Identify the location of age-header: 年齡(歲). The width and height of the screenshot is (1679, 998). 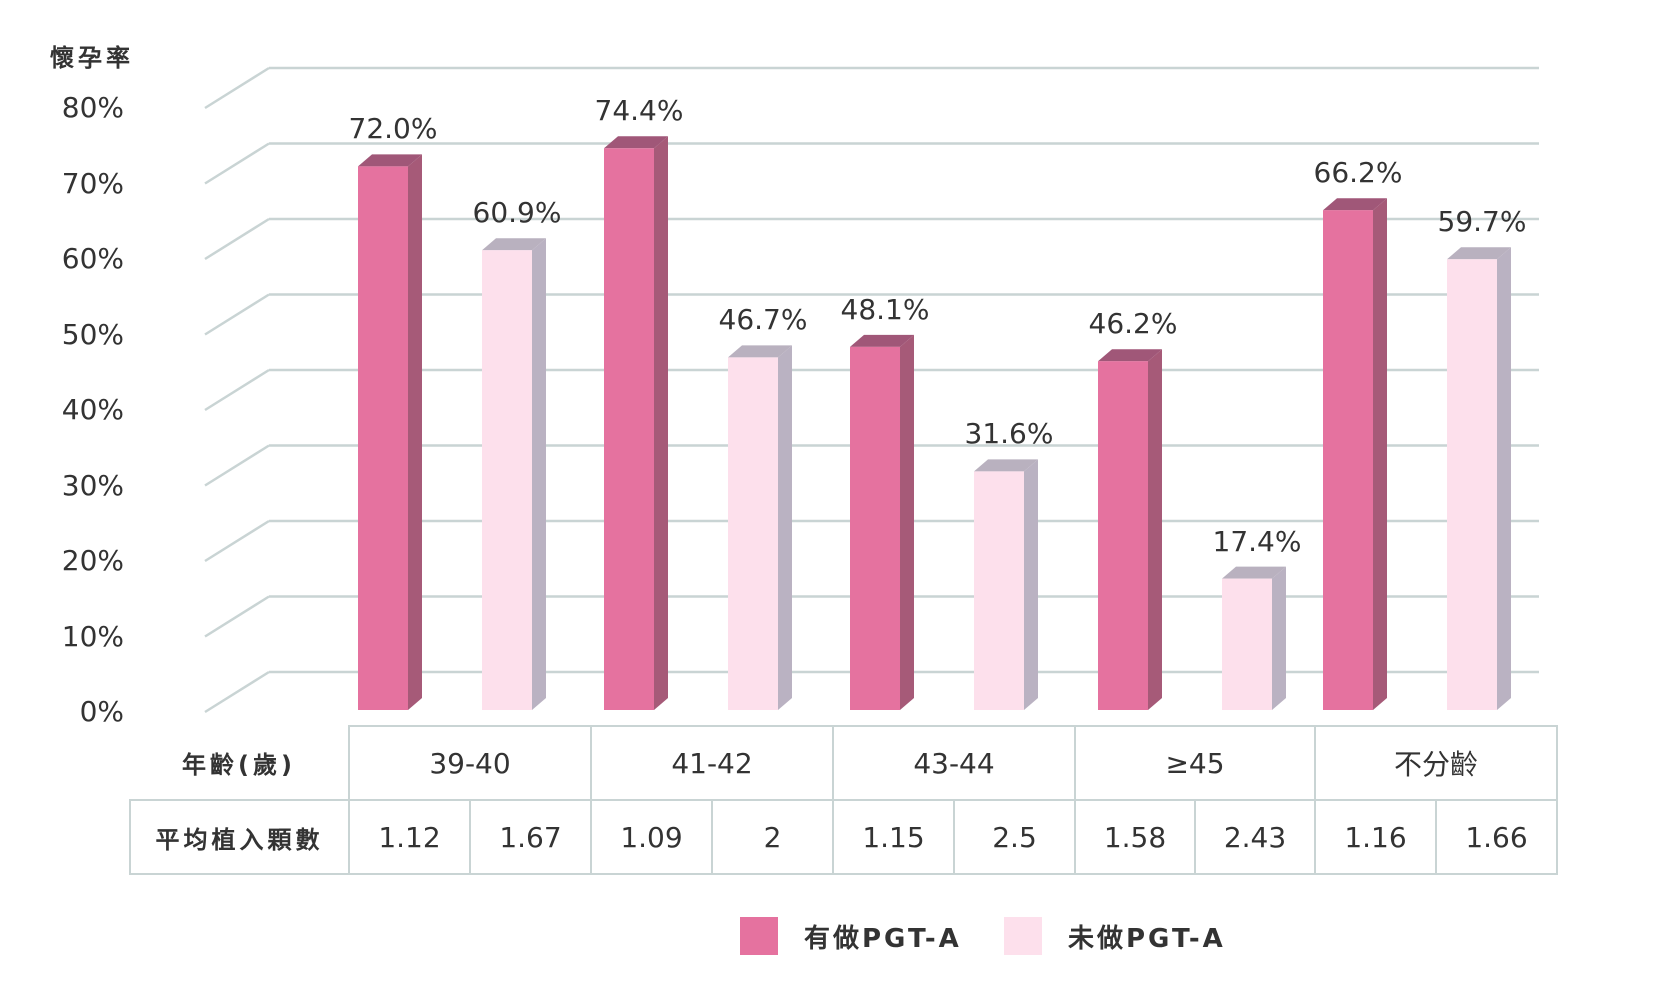
(240, 763).